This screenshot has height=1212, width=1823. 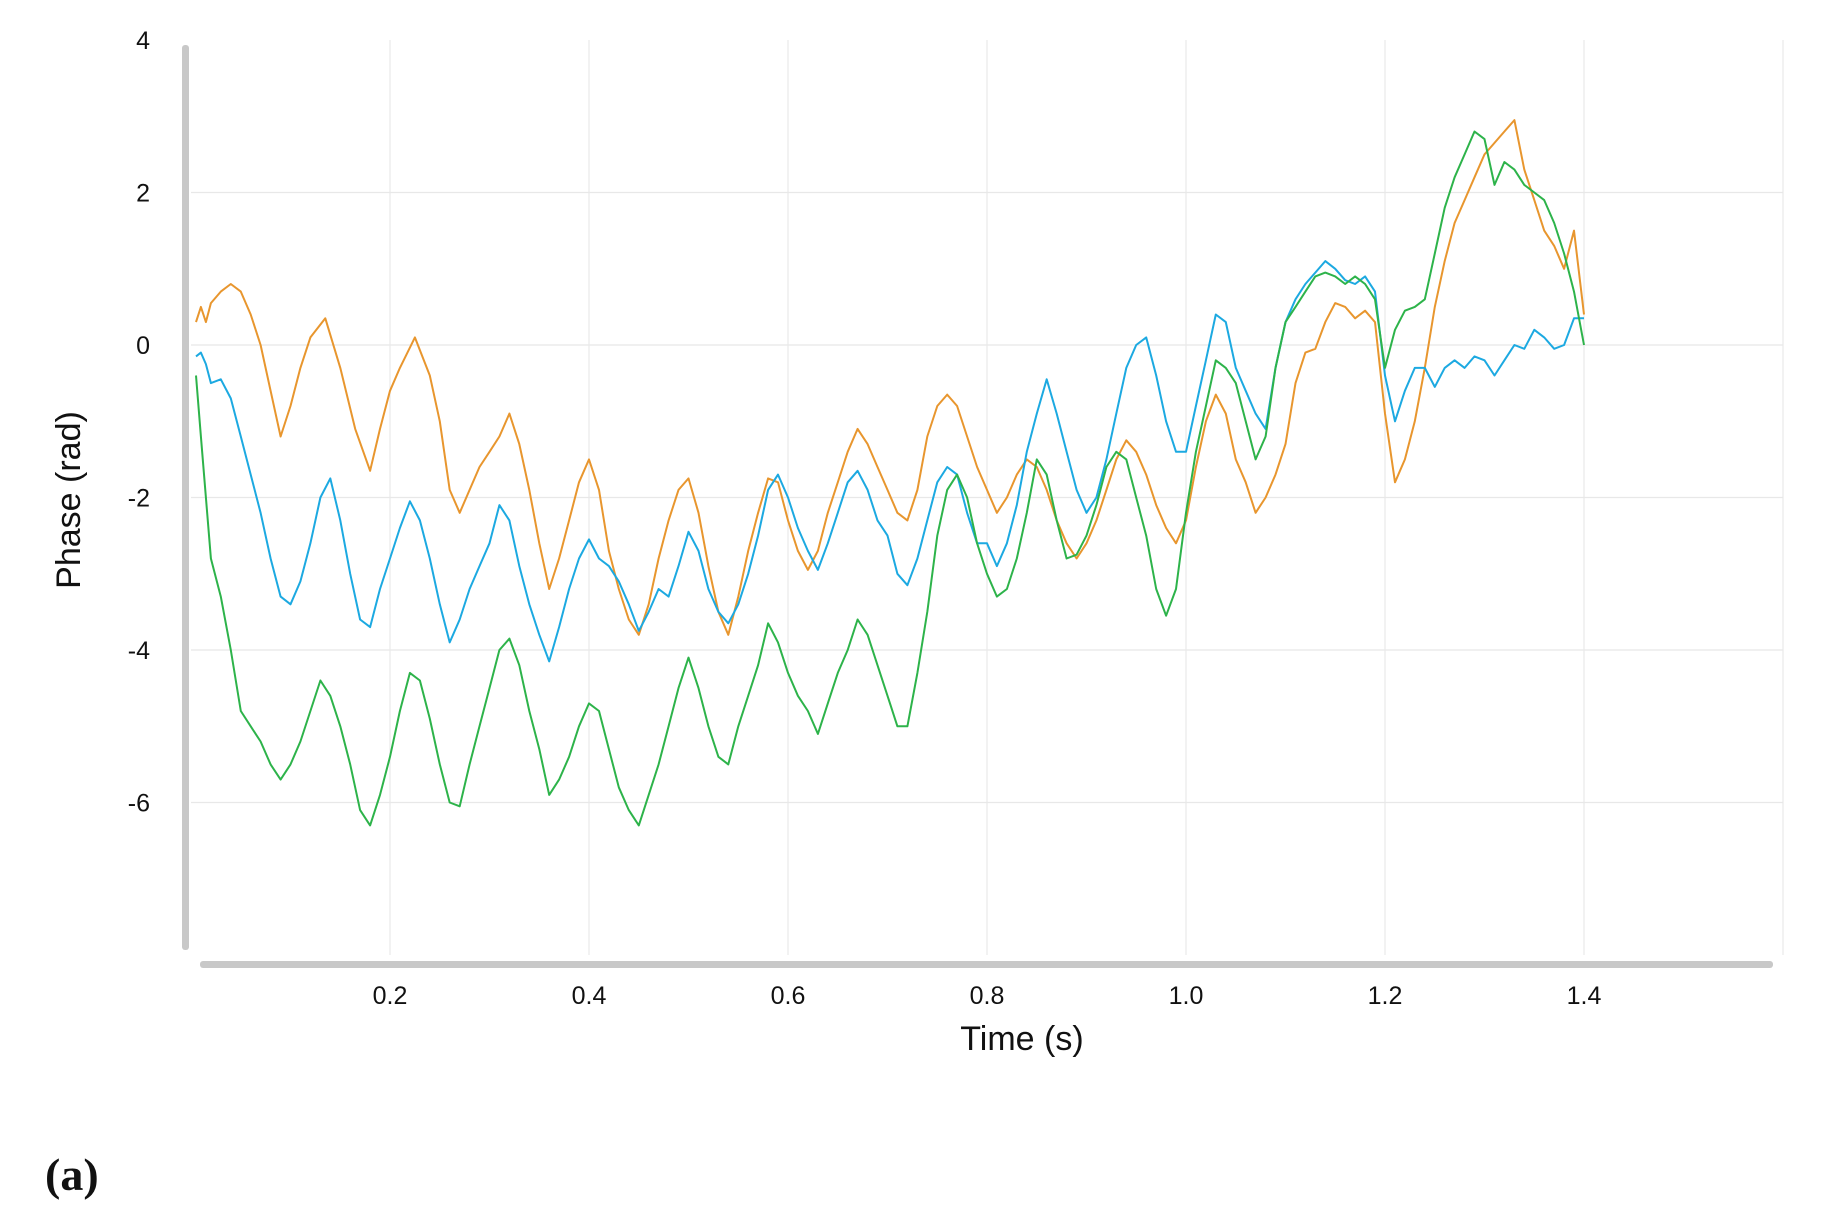 What do you see at coordinates (143, 346) in the screenshot?
I see `y-tick-label: 0` at bounding box center [143, 346].